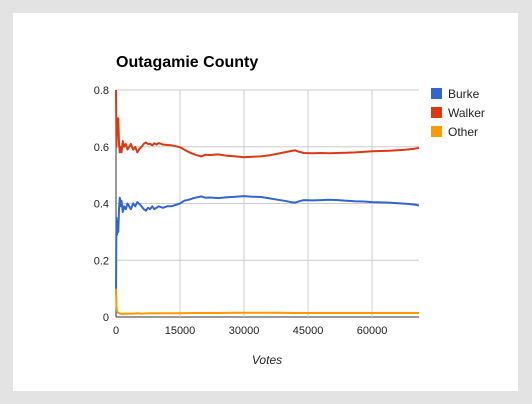  I want to click on y-tick-label: 0.2, so click(101, 261).